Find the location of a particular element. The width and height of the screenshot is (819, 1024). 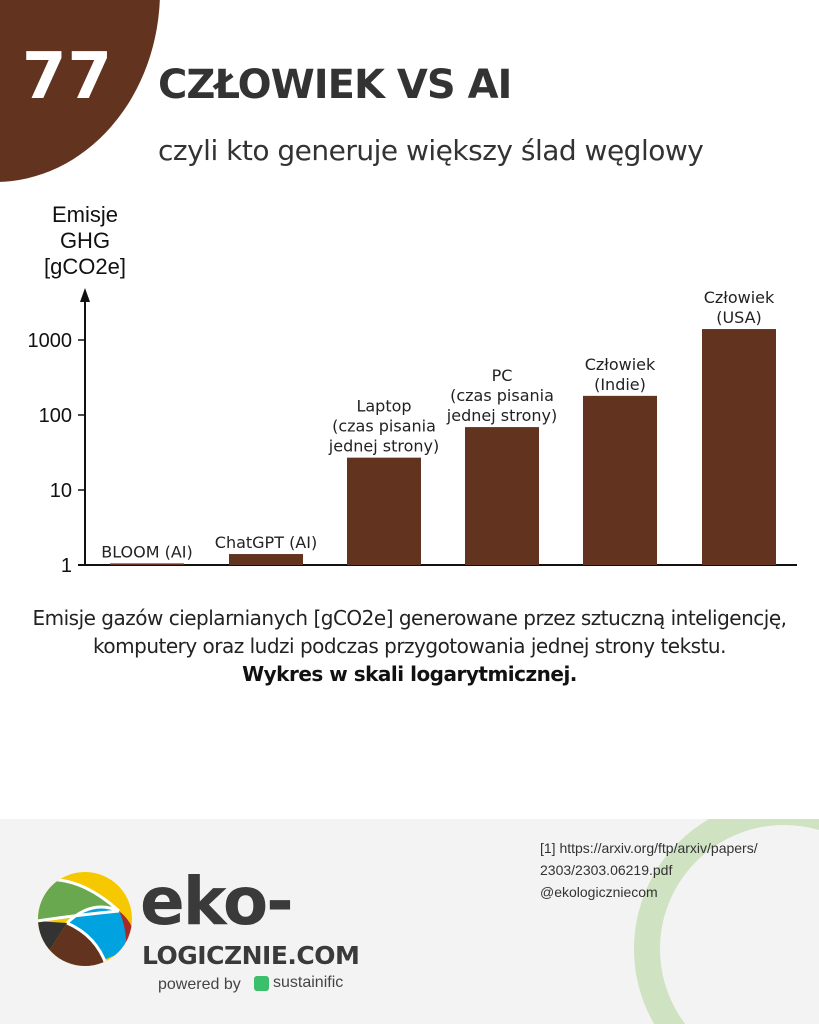

caption-bold-note: Wykres w skali logarytmicznej. is located at coordinates (409, 674).